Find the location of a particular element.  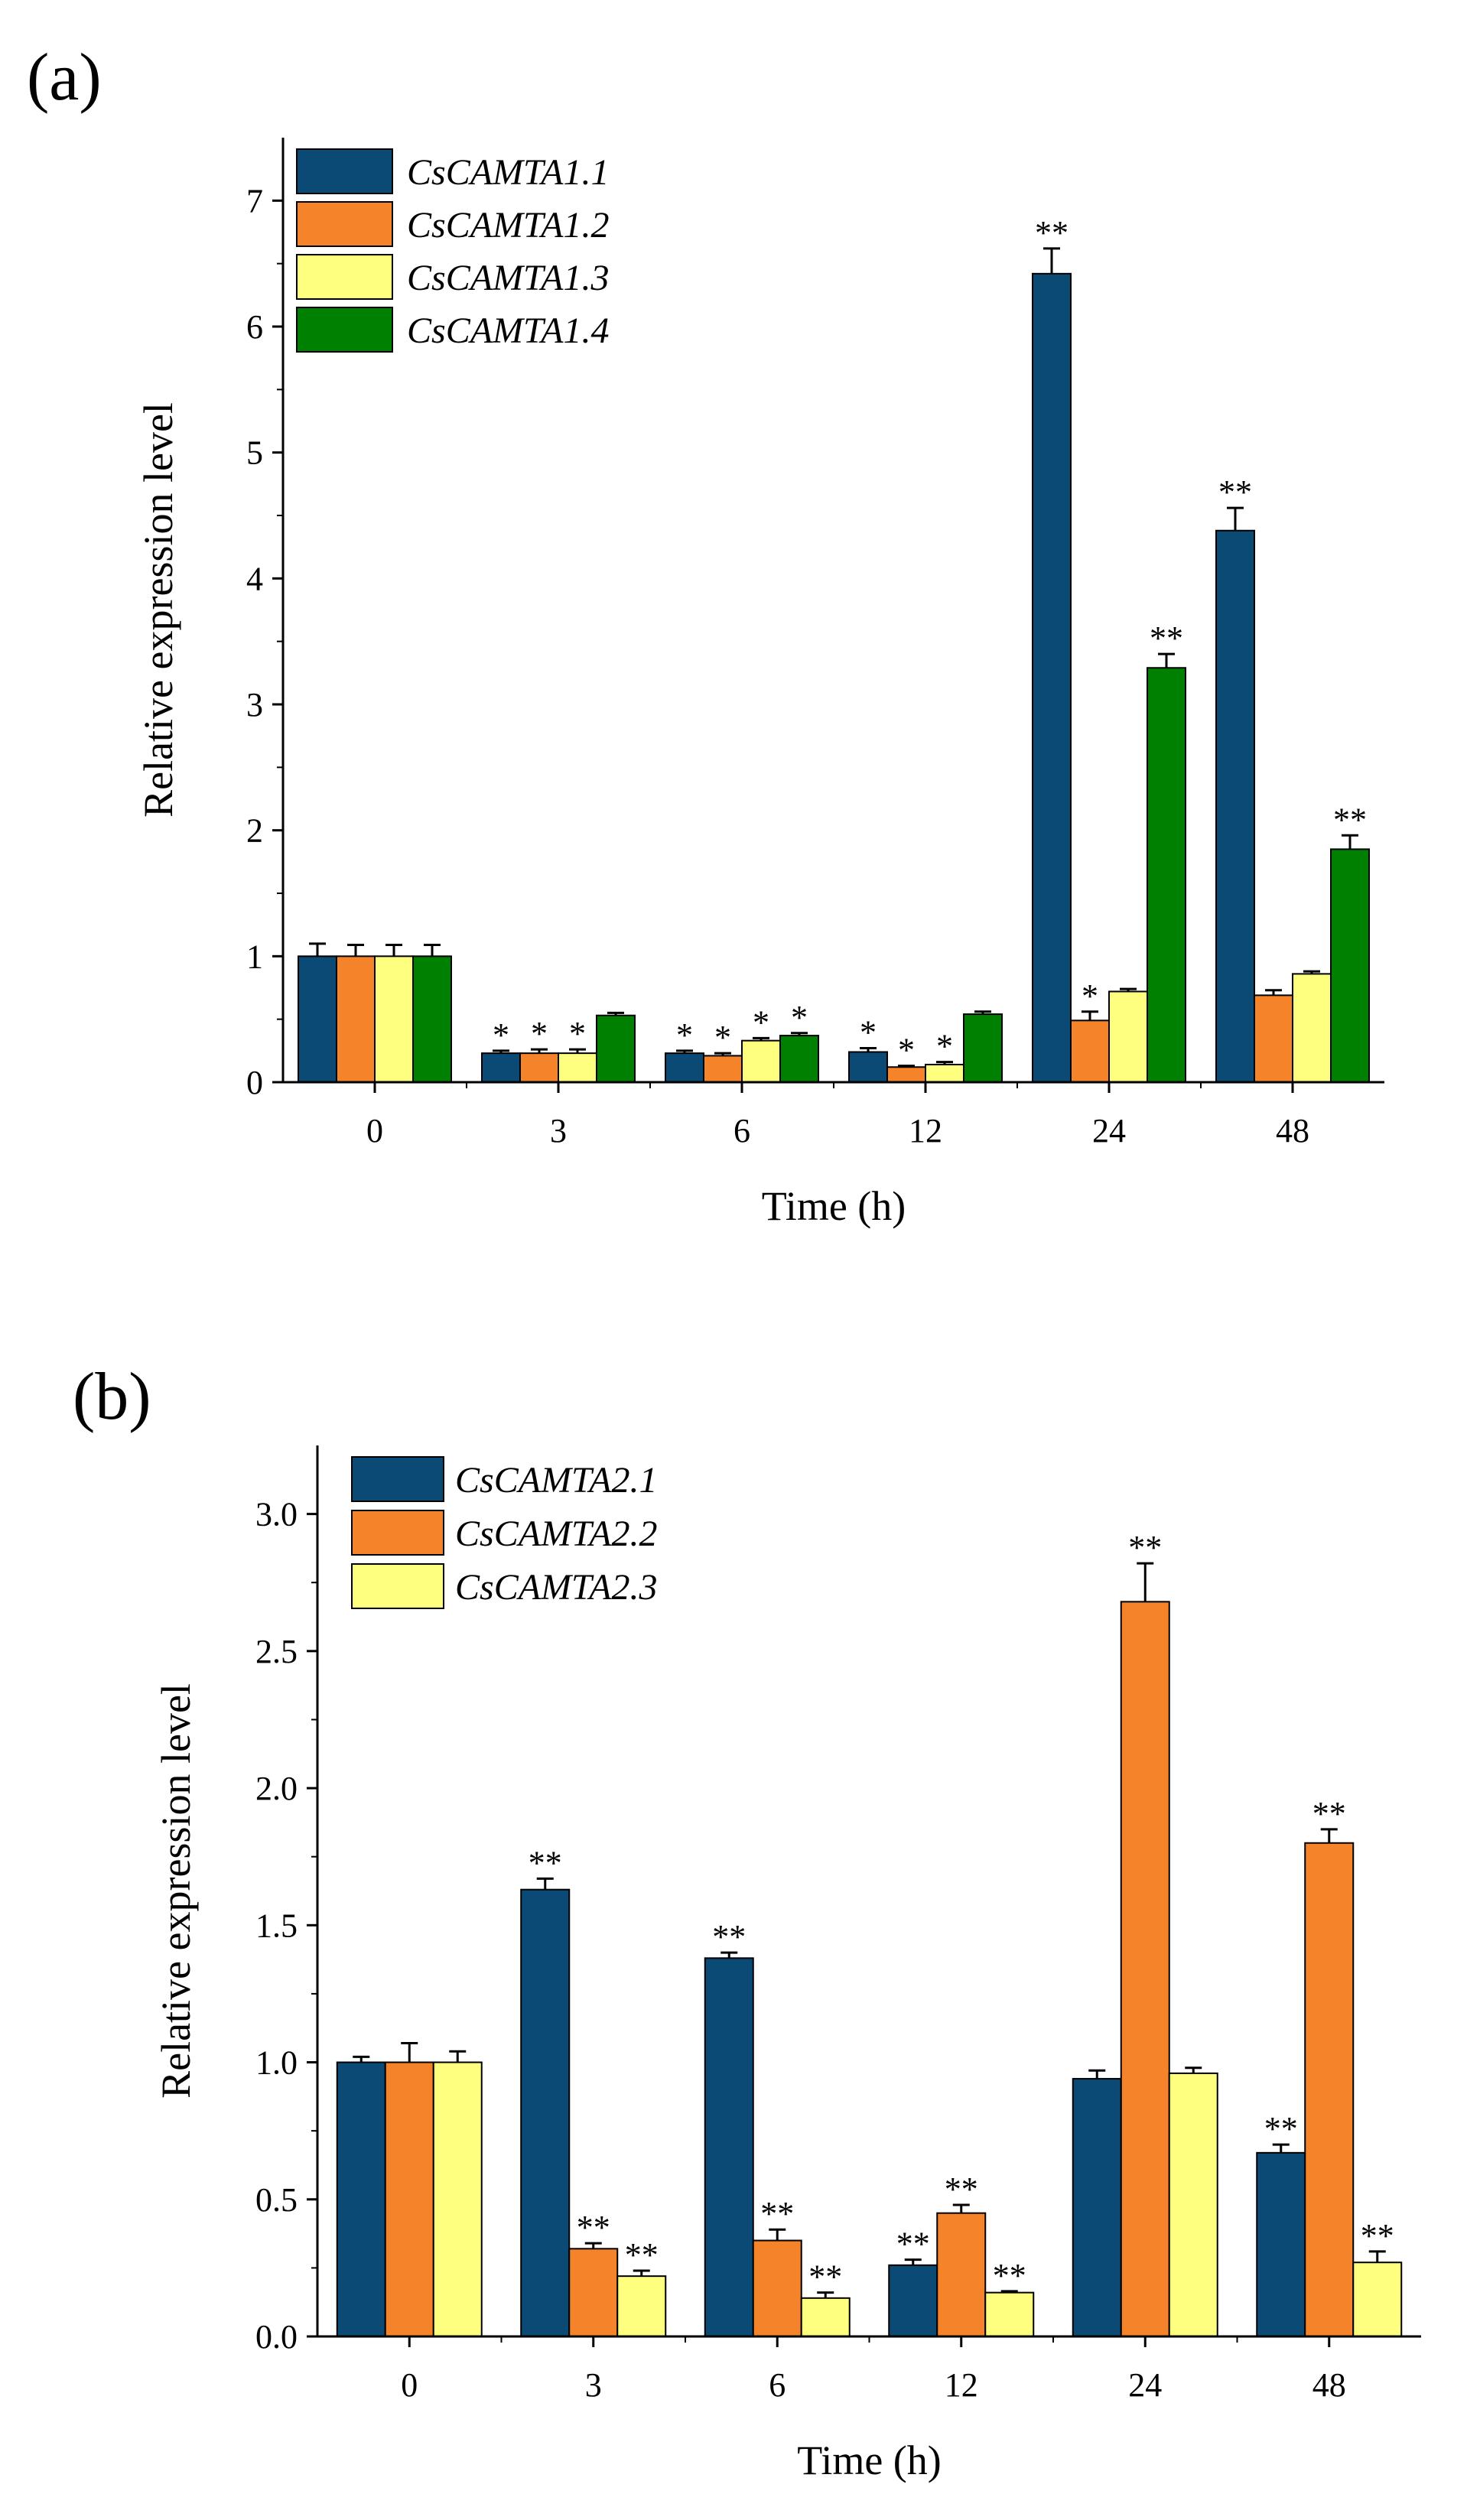

y-tick-label: 2.0 is located at coordinates (276, 1788).